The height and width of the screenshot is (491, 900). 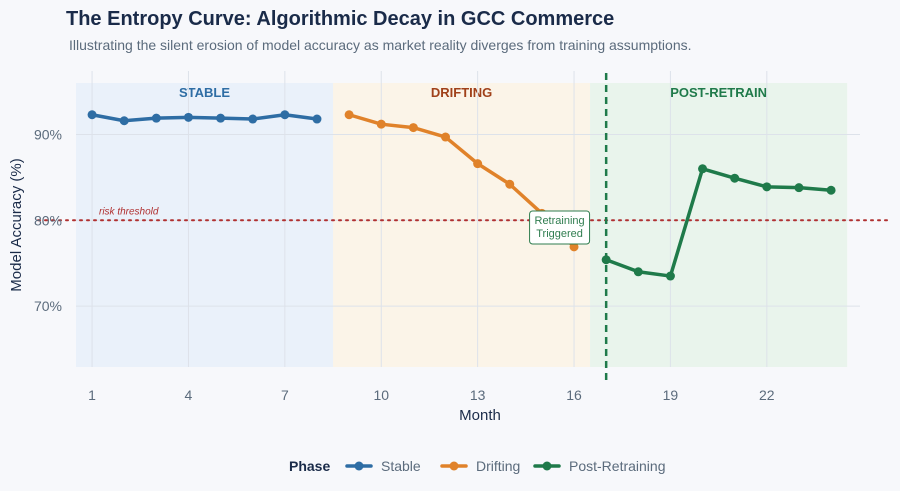 I want to click on band-label-post-retrain: POST-RETRAIN, so click(x=718, y=92).